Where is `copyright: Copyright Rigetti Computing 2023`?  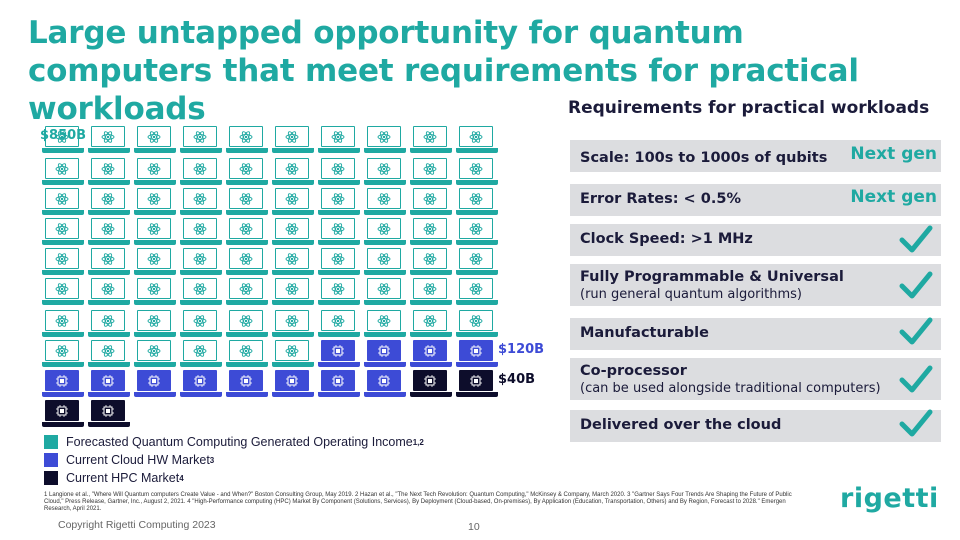
copyright: Copyright Rigetti Computing 2023 is located at coordinates (137, 525).